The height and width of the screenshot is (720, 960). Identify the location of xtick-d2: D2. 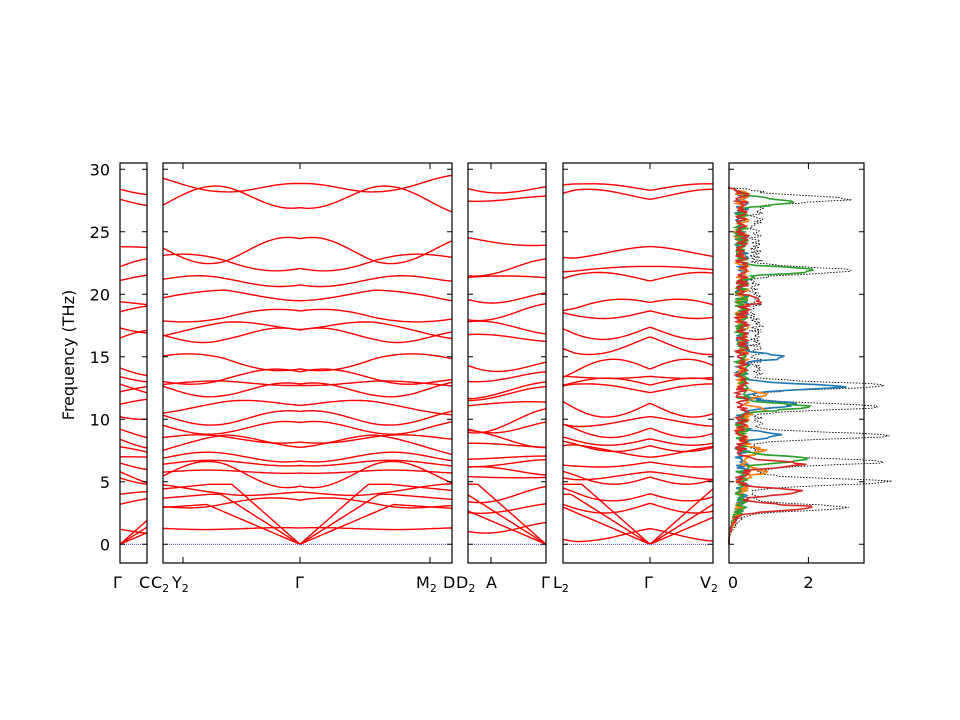
(465, 584).